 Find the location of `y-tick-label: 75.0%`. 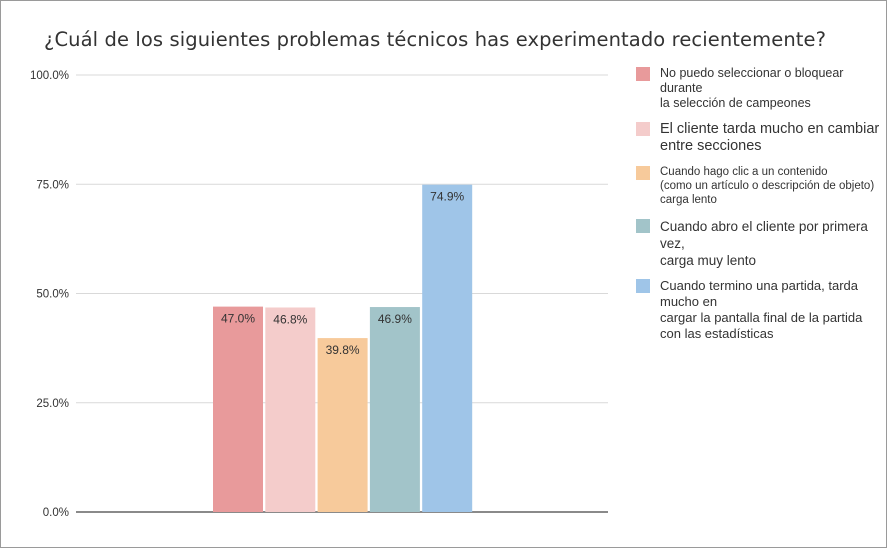

y-tick-label: 75.0% is located at coordinates (52, 185).